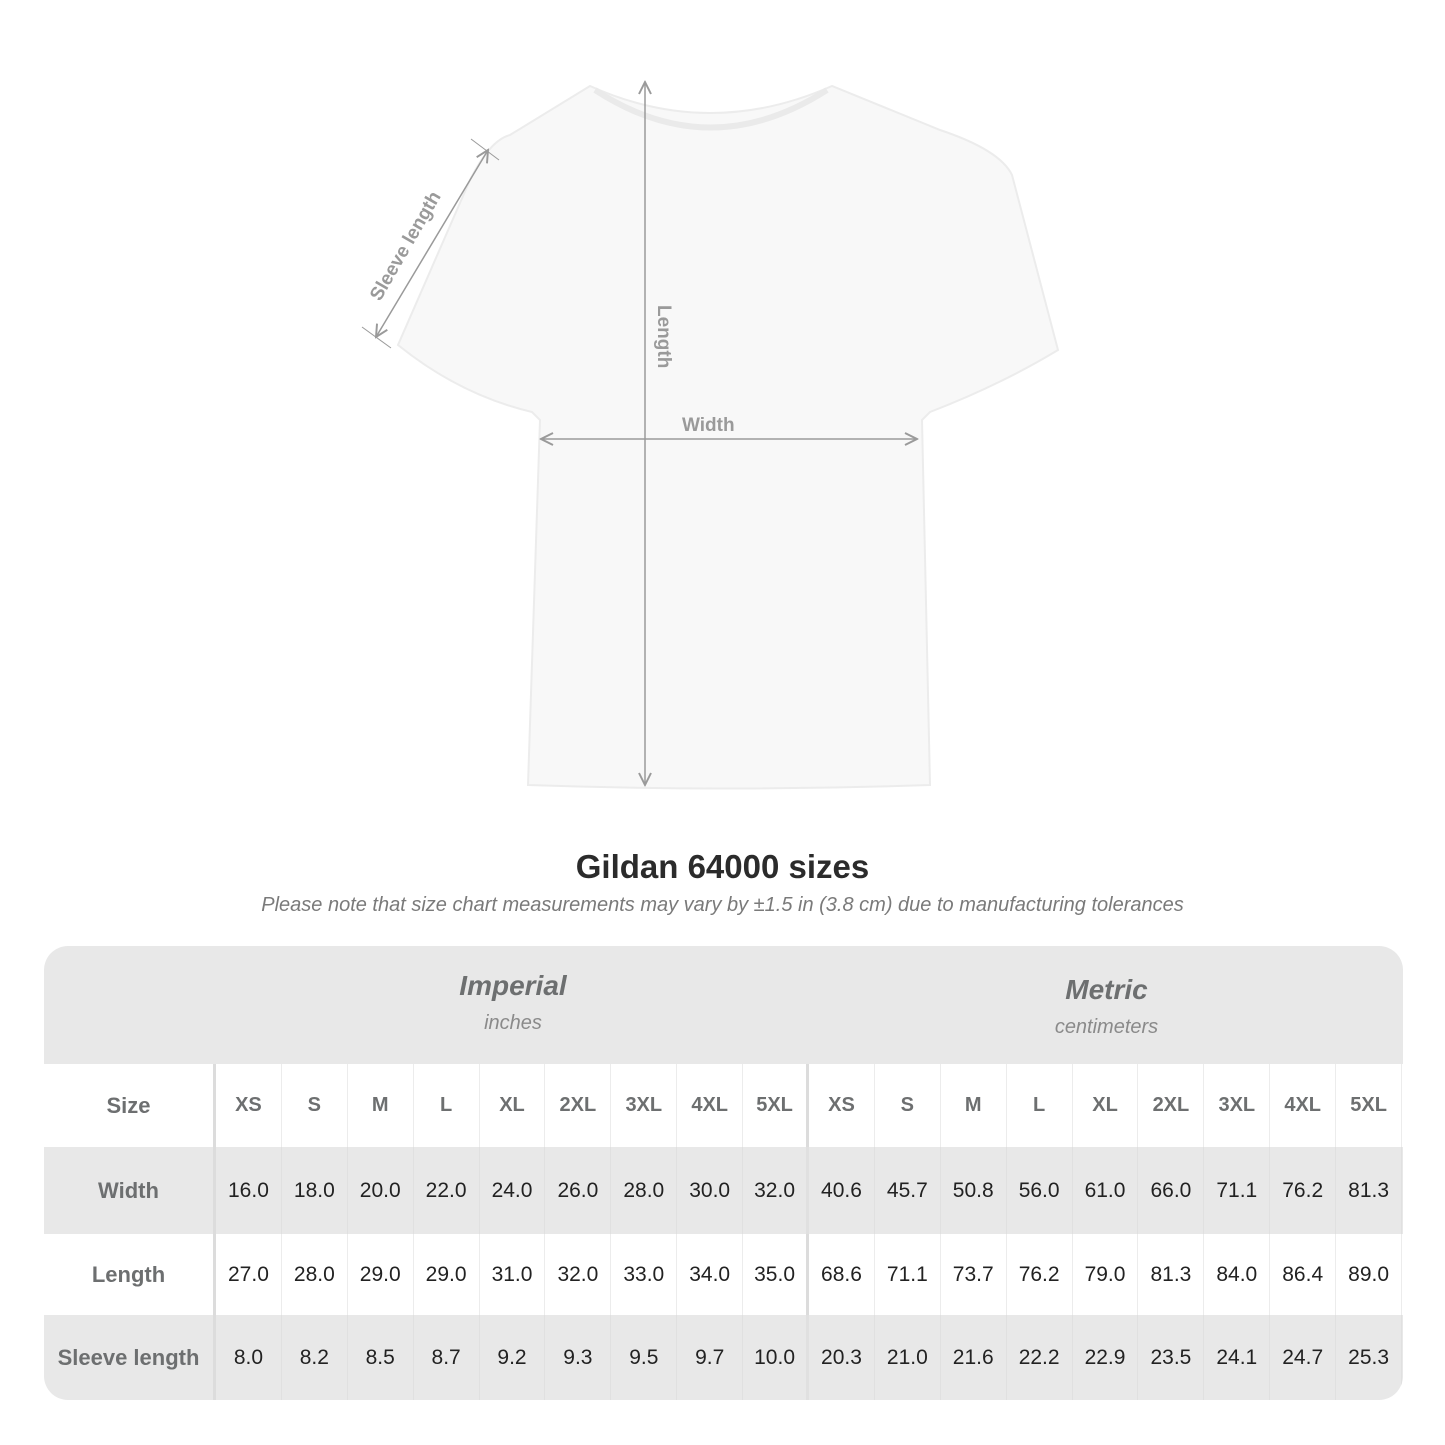  Describe the element at coordinates (513, 1357) in the screenshot. I see `value-cell: 9.2` at that location.